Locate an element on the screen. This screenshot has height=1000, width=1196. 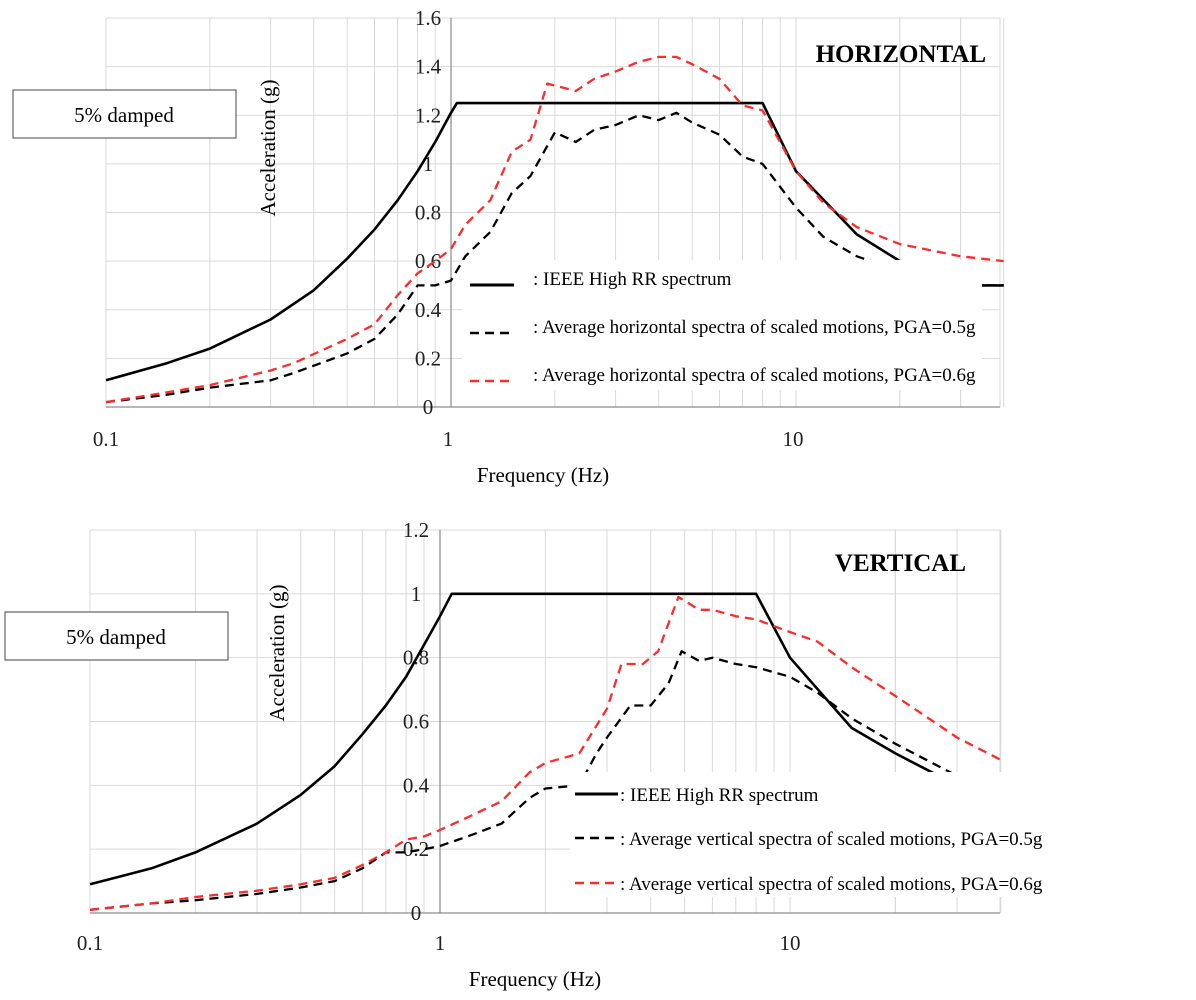
y-tick-label: 0.8 is located at coordinates (428, 213).